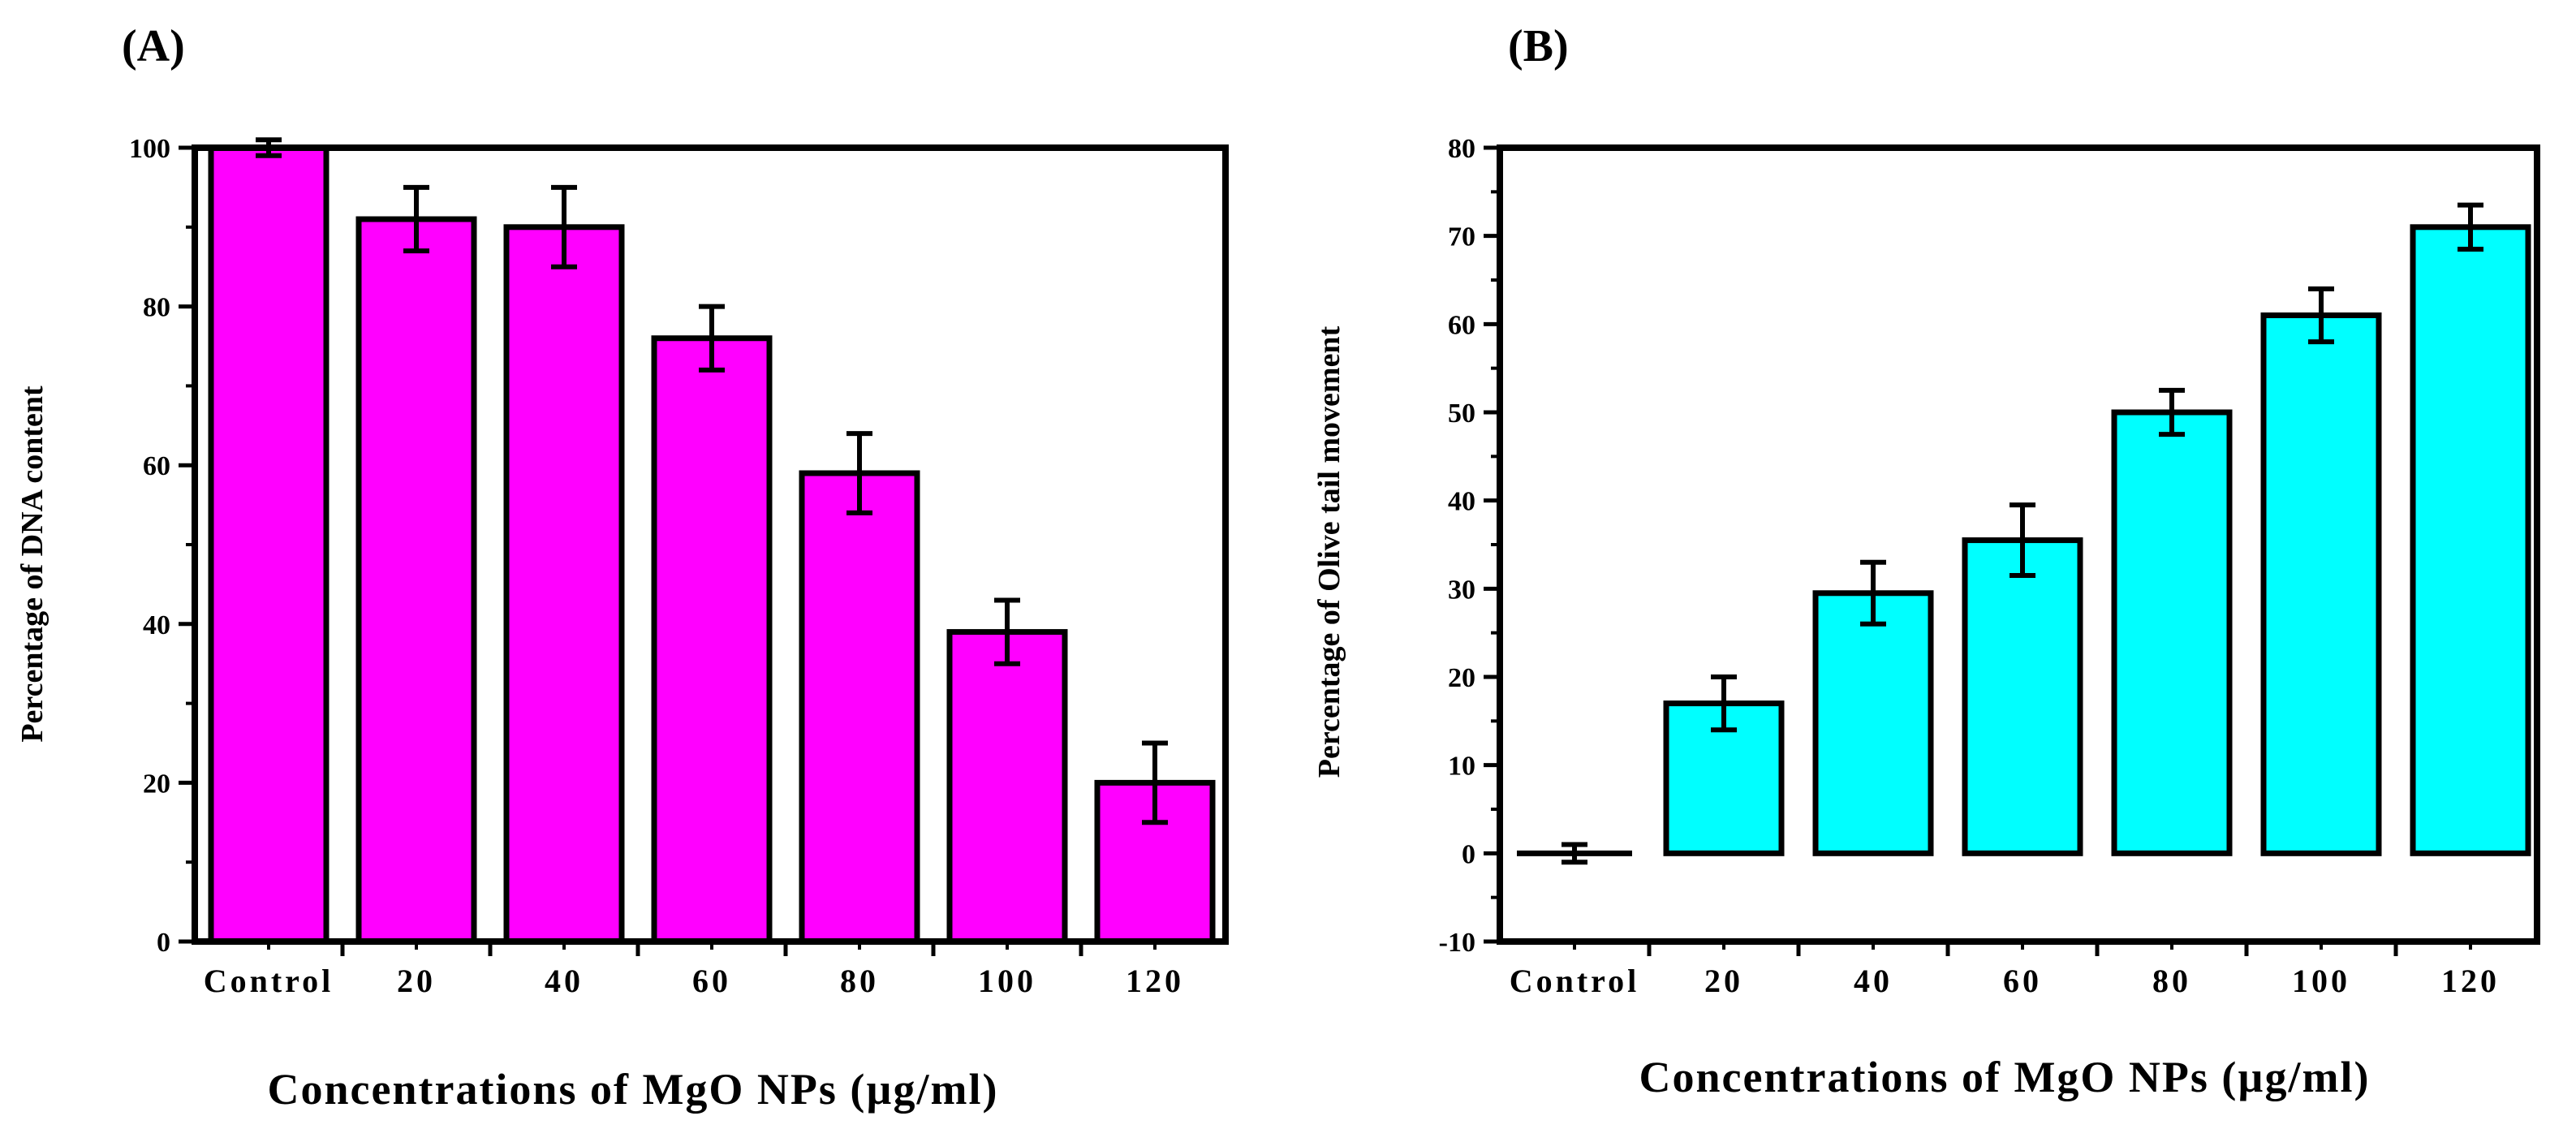 Image resolution: width=2576 pixels, height=1142 pixels. What do you see at coordinates (1329, 551) in the screenshot?
I see `panel-b-y-axis-title: Percentage of Olive tail movement` at bounding box center [1329, 551].